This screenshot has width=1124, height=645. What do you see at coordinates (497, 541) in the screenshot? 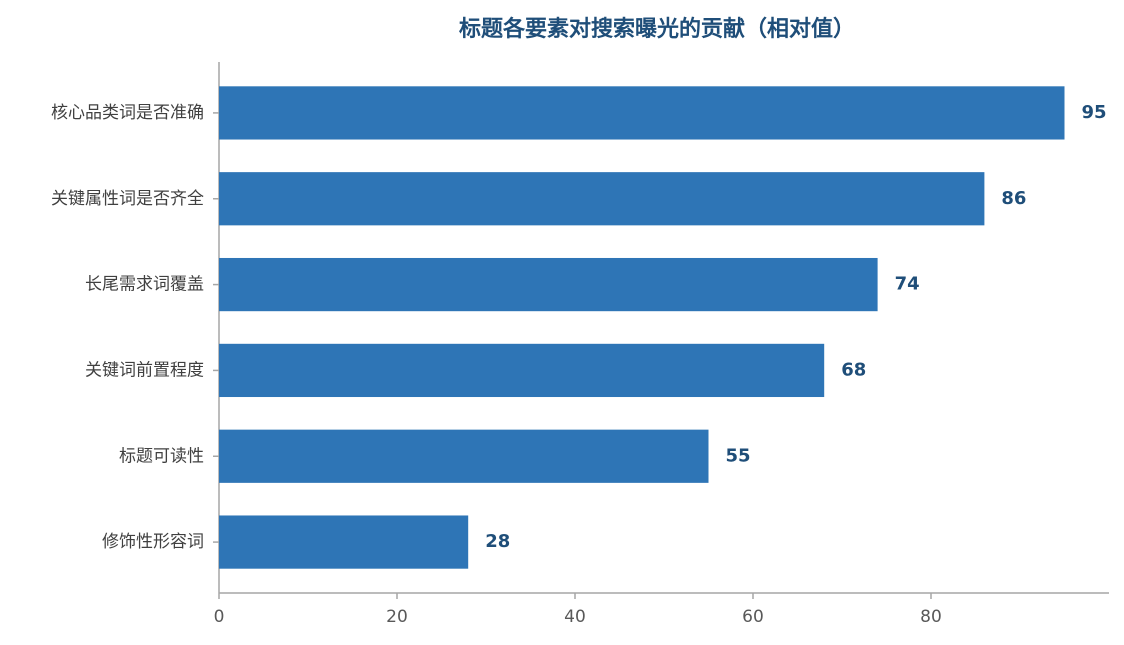
I see `value-label: 28` at bounding box center [497, 541].